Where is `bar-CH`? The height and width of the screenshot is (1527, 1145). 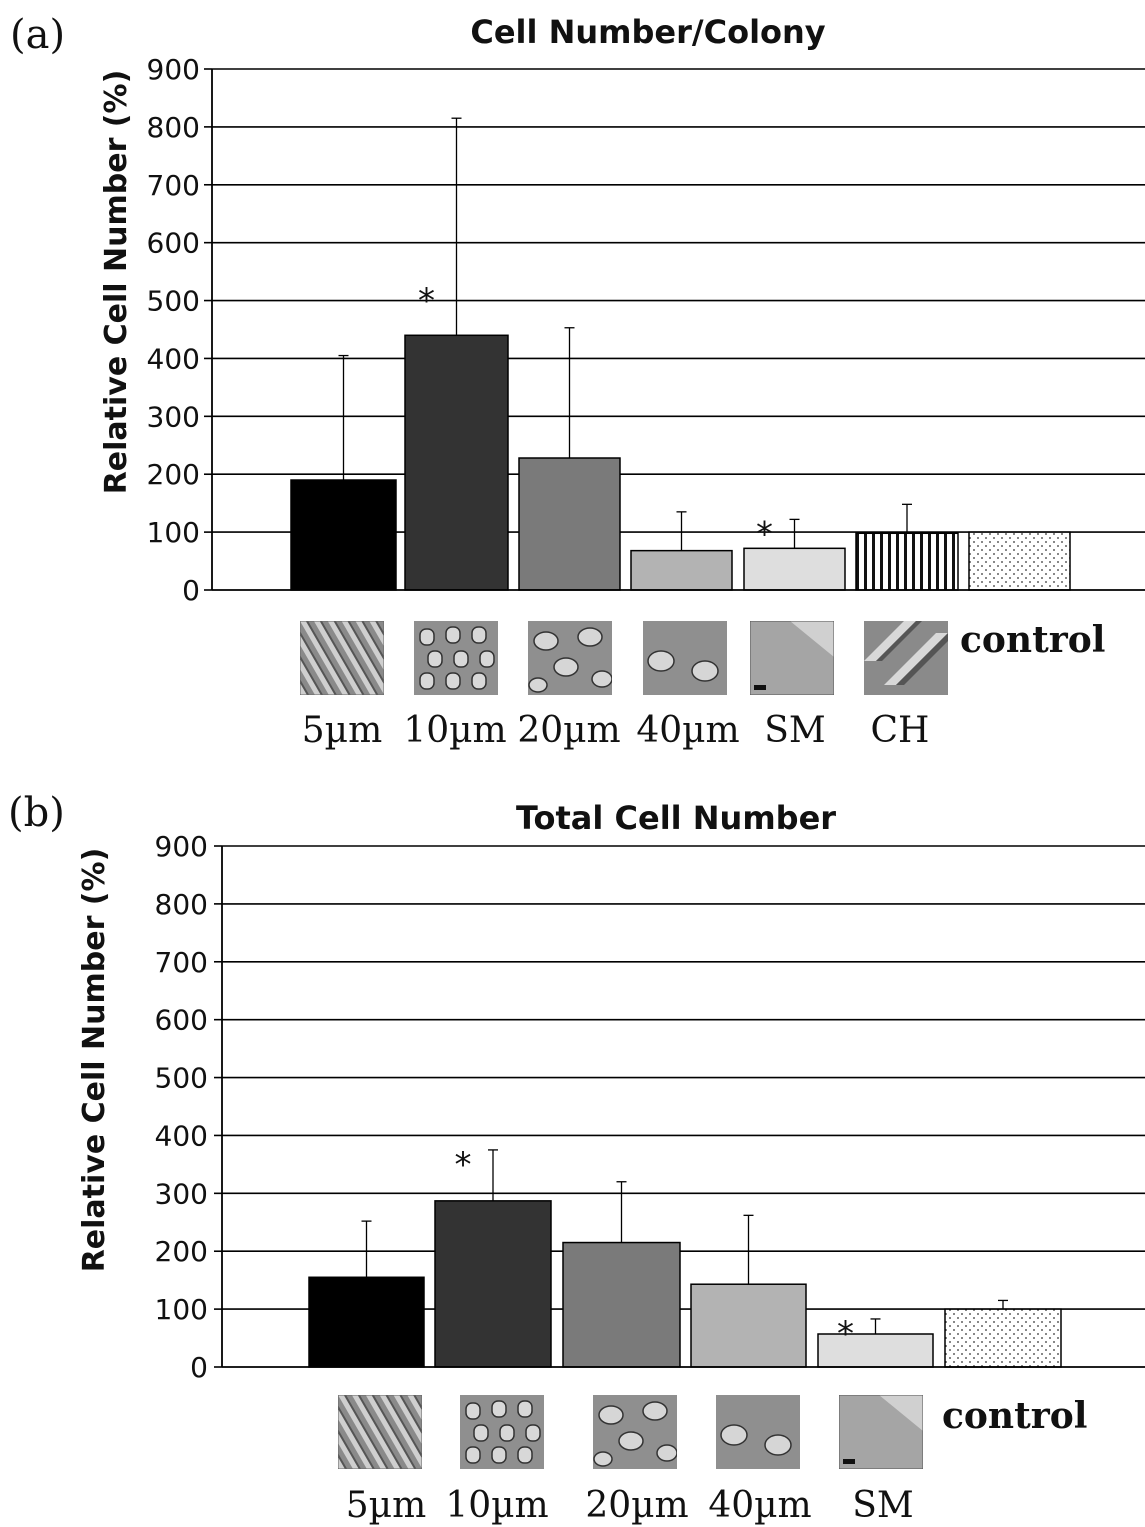 bar-CH is located at coordinates (907, 561).